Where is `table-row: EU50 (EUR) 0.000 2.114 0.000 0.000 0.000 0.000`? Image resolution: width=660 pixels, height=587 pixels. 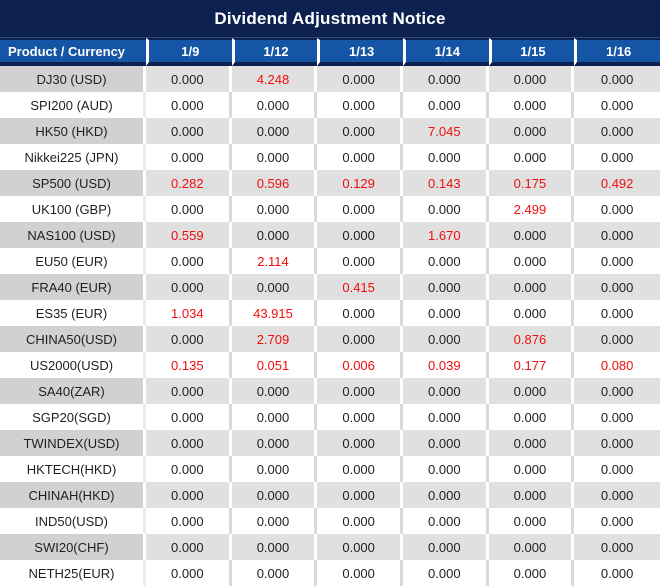 table-row: EU50 (EUR) 0.000 2.114 0.000 0.000 0.000 0.000 is located at coordinates (330, 261).